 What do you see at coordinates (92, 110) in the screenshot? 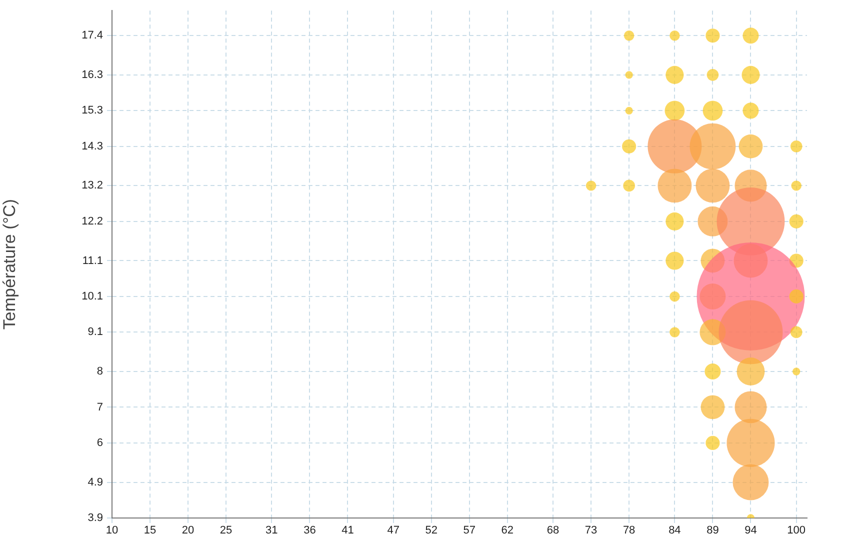
I see `y-tick-label: 15.3` at bounding box center [92, 110].